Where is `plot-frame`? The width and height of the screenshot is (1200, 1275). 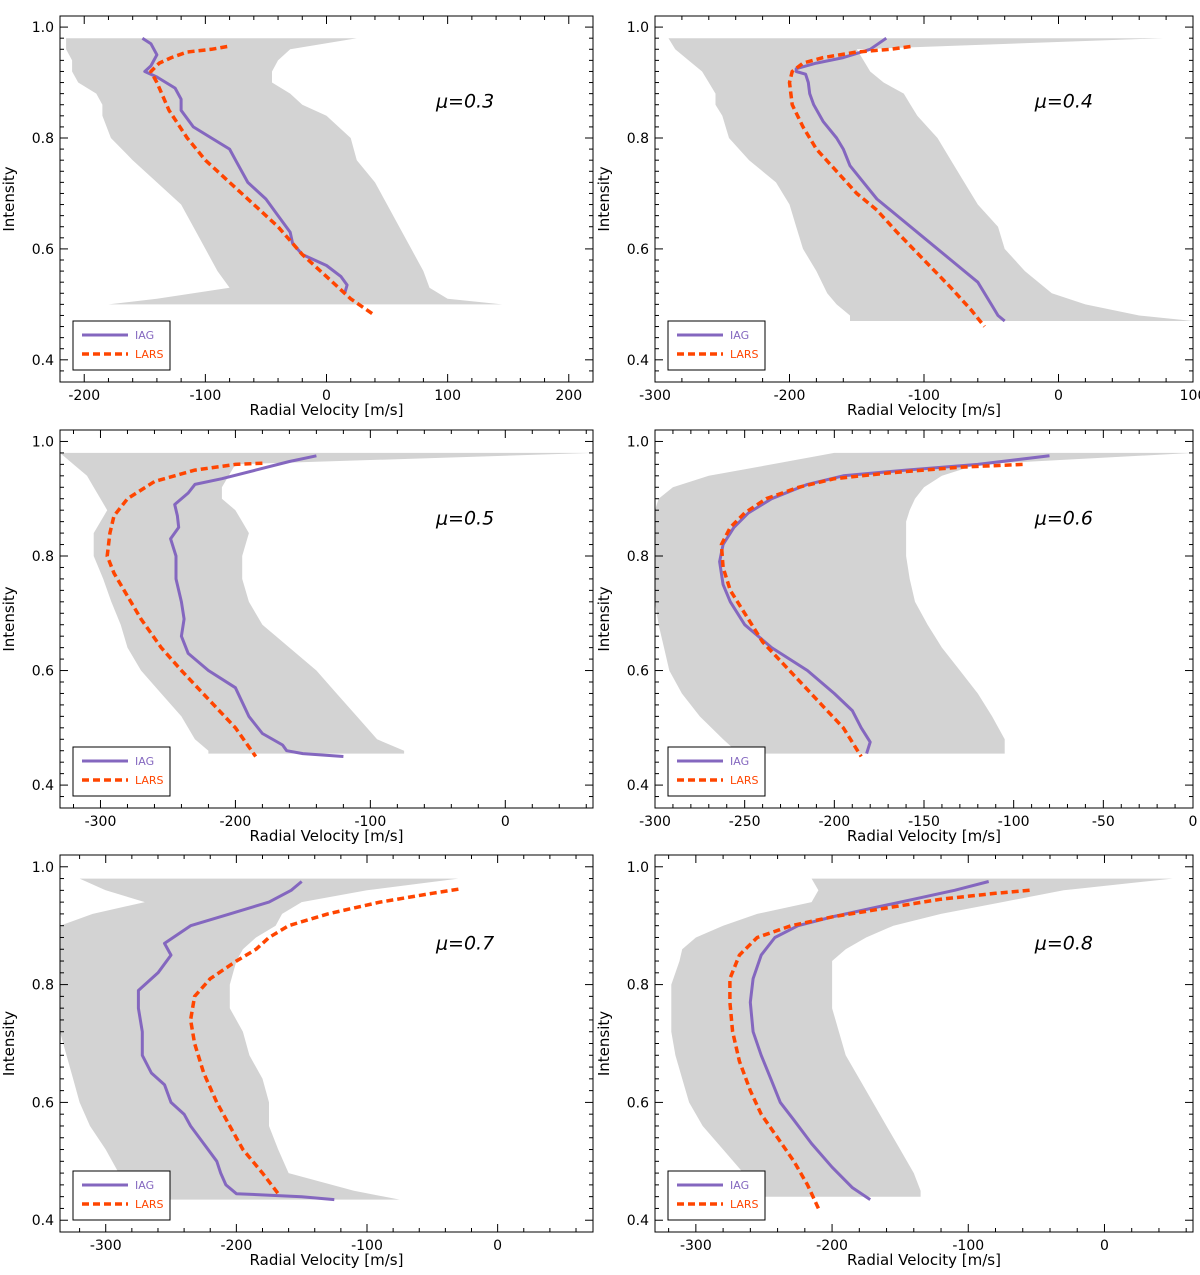 plot-frame is located at coordinates (326, 619).